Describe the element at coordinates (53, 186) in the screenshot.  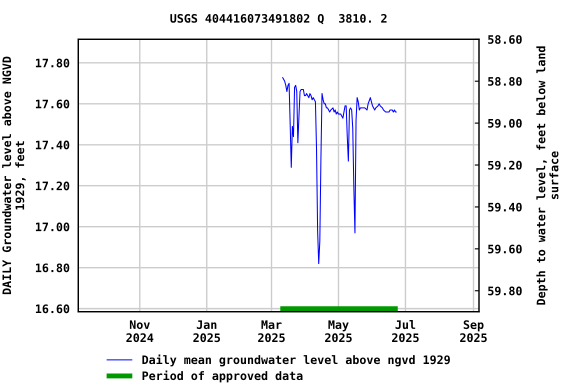
I see `y-tick-label: 17.20` at that location.